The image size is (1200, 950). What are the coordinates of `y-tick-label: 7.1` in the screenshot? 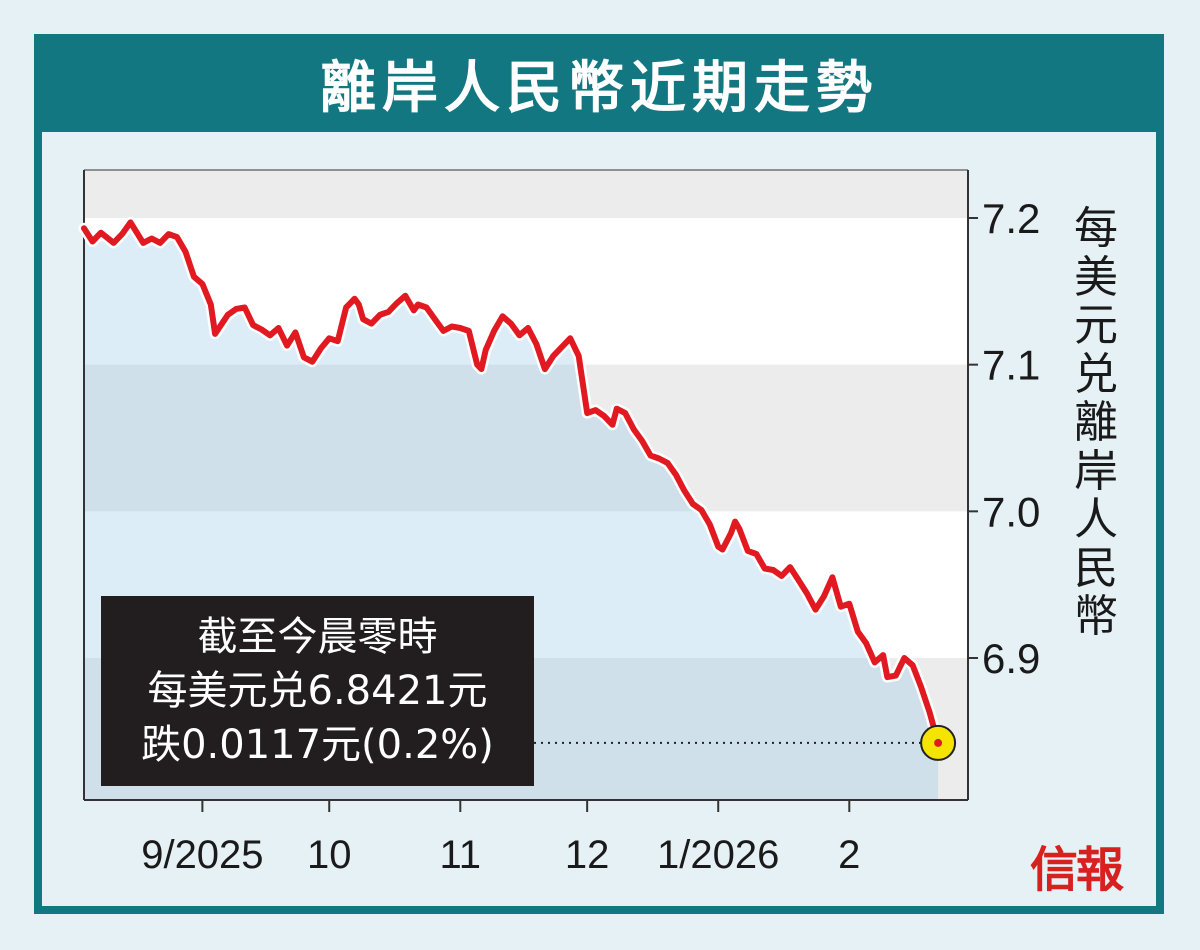 It's located at (1011, 365).